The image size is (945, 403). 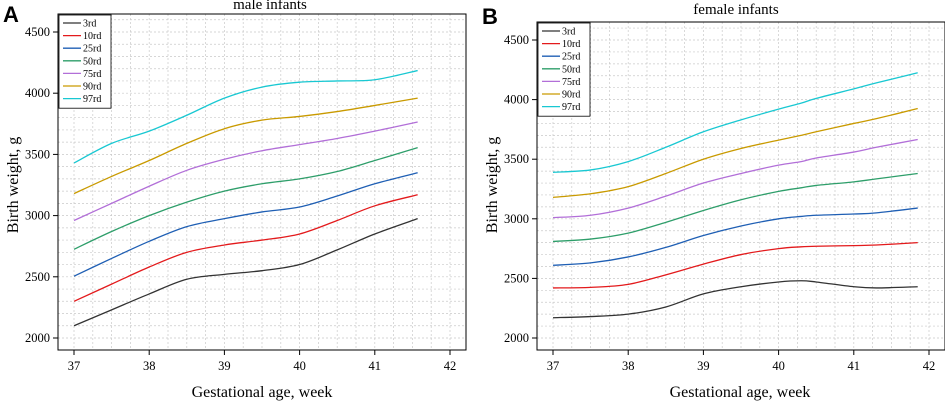 What do you see at coordinates (270, 6) in the screenshot?
I see `chart-title: male infants` at bounding box center [270, 6].